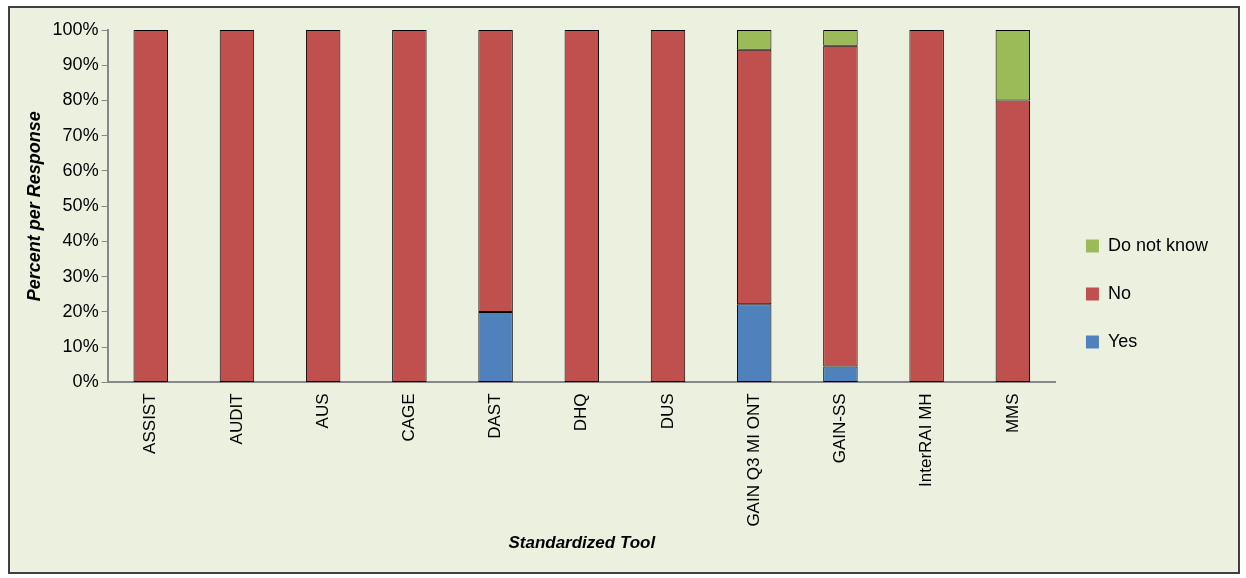  What do you see at coordinates (1012, 413) in the screenshot?
I see `x-tick-label: MMS` at bounding box center [1012, 413].